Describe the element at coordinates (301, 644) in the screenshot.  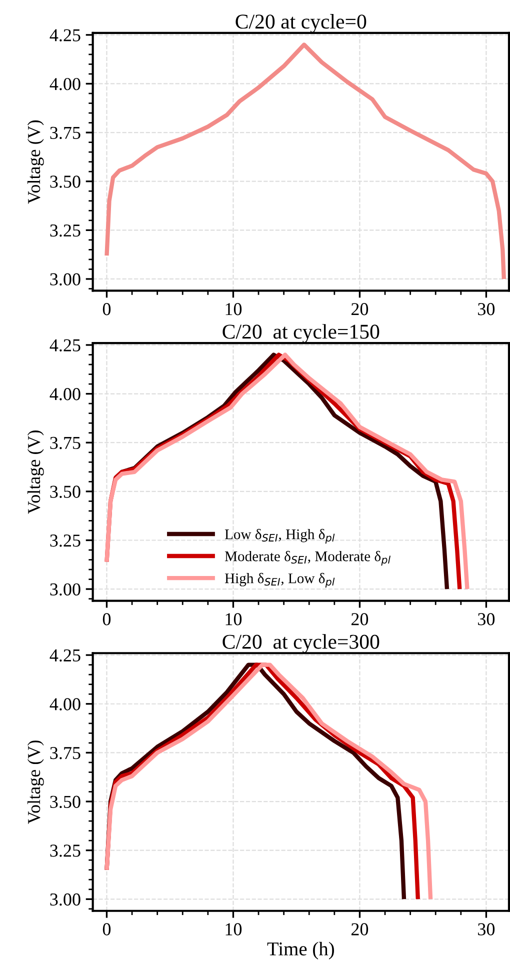
I see `chart-title: C/20 at cycle=300` at that location.